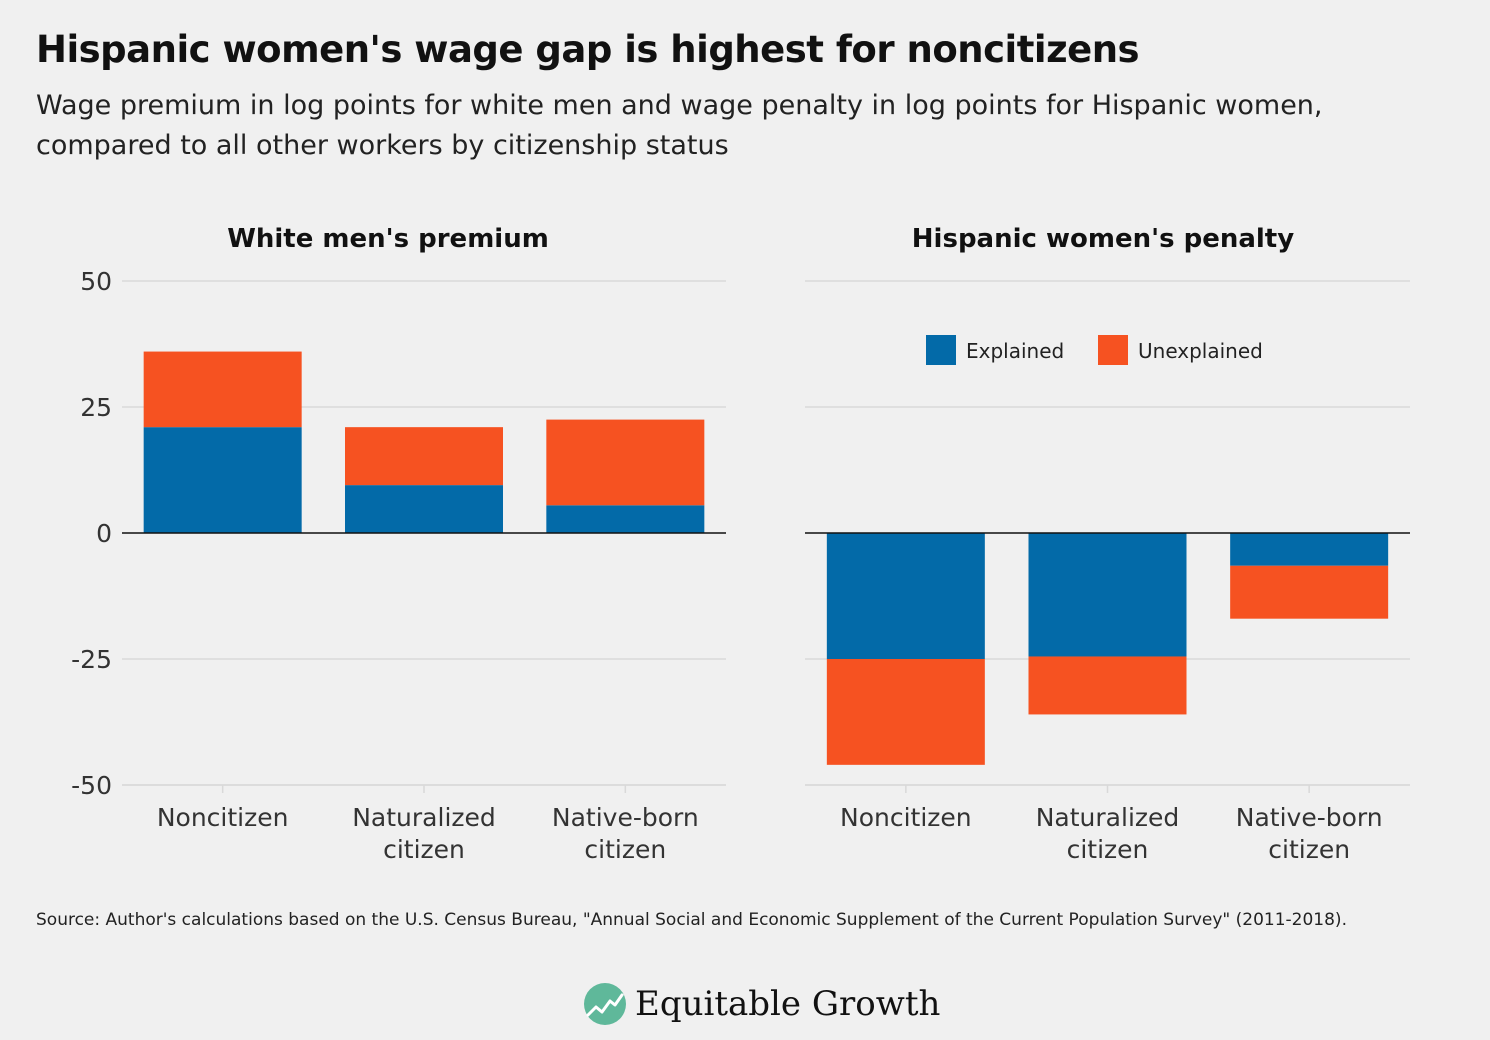  I want to click on y-tick-label: 0, so click(104, 533).